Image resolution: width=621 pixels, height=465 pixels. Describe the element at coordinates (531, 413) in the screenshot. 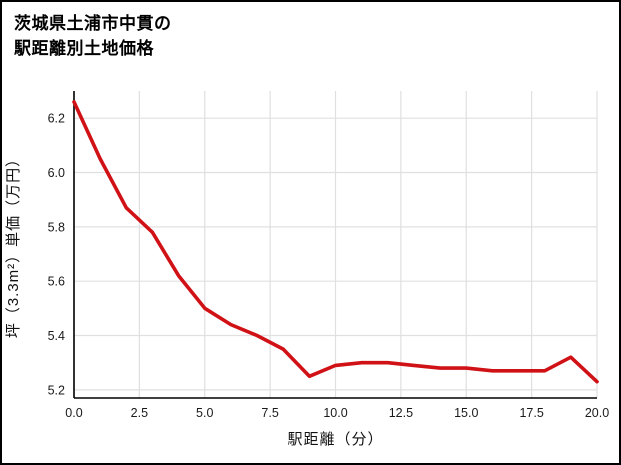

I see `x-tick-label: 17.5` at that location.